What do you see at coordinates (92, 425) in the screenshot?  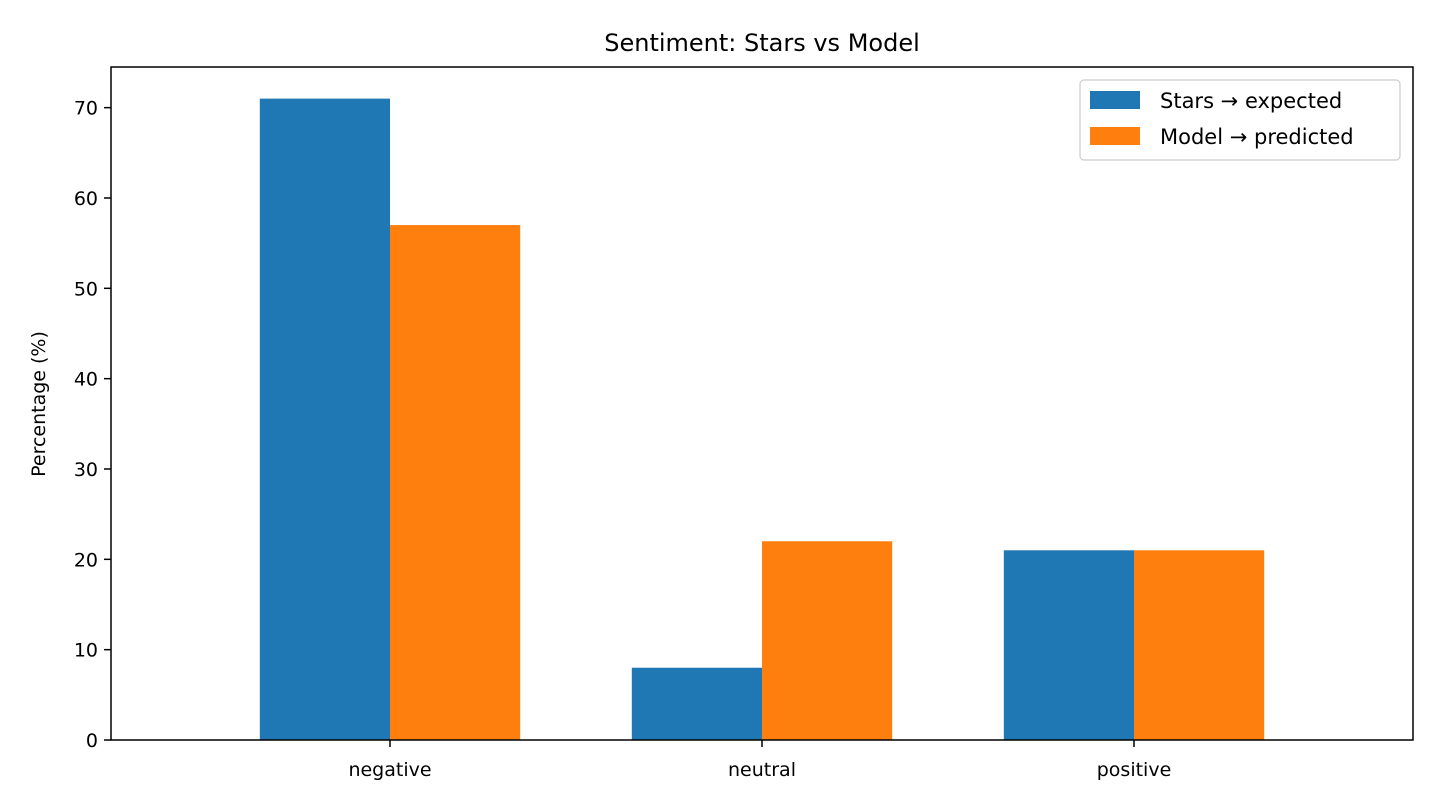 I see `y-axis-ticks: 0 10 20 30 40 50 60 70` at bounding box center [92, 425].